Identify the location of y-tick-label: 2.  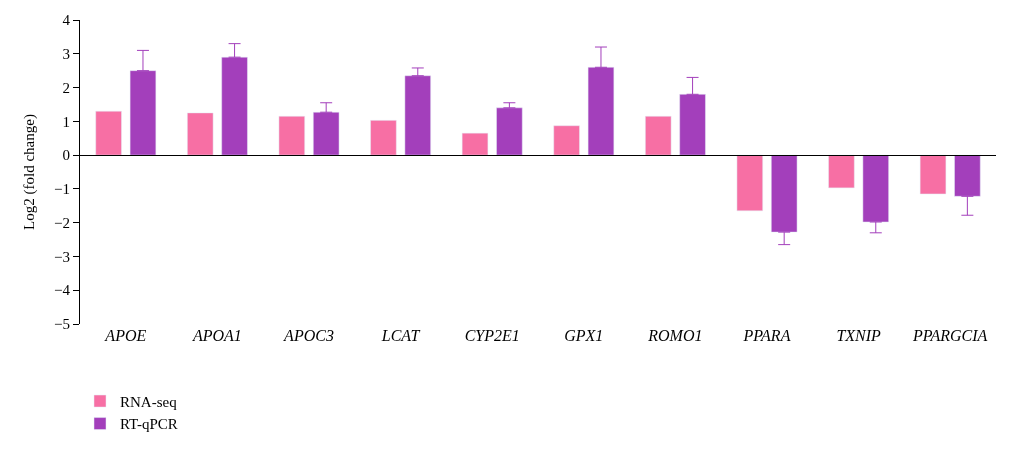
(66, 87).